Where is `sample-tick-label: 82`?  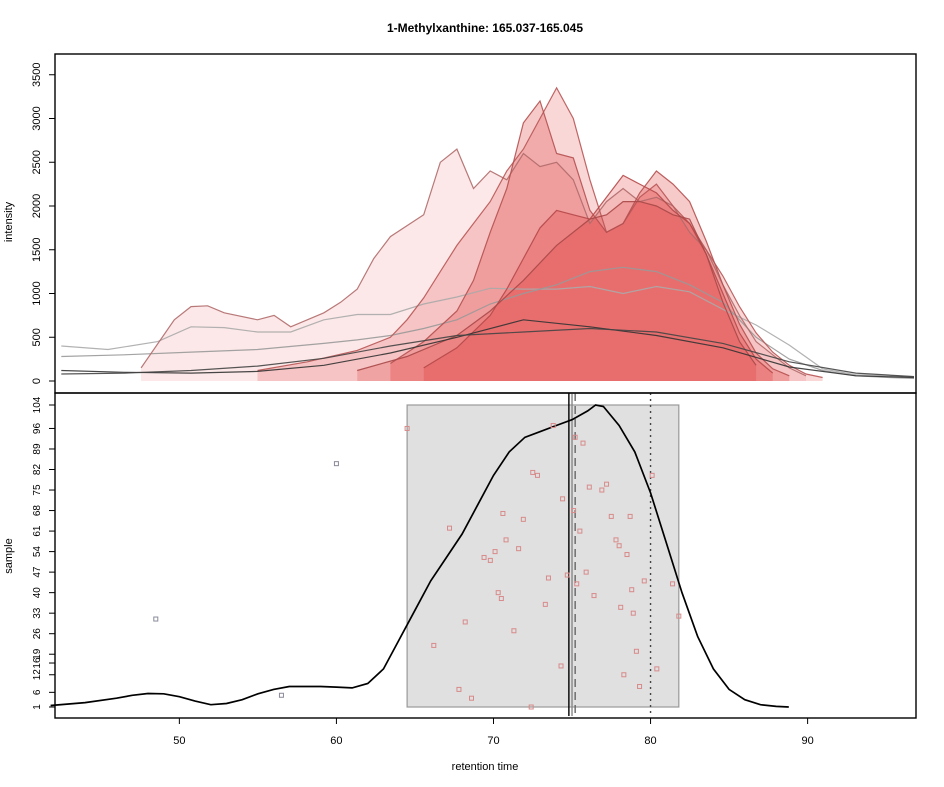
sample-tick-label: 82 is located at coordinates (37, 470).